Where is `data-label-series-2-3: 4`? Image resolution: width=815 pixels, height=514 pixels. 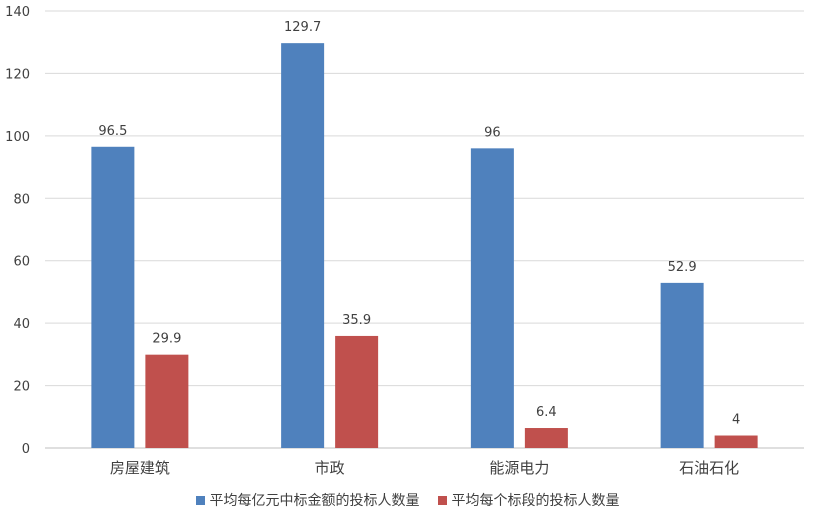 data-label-series-2-3: 4 is located at coordinates (736, 420).